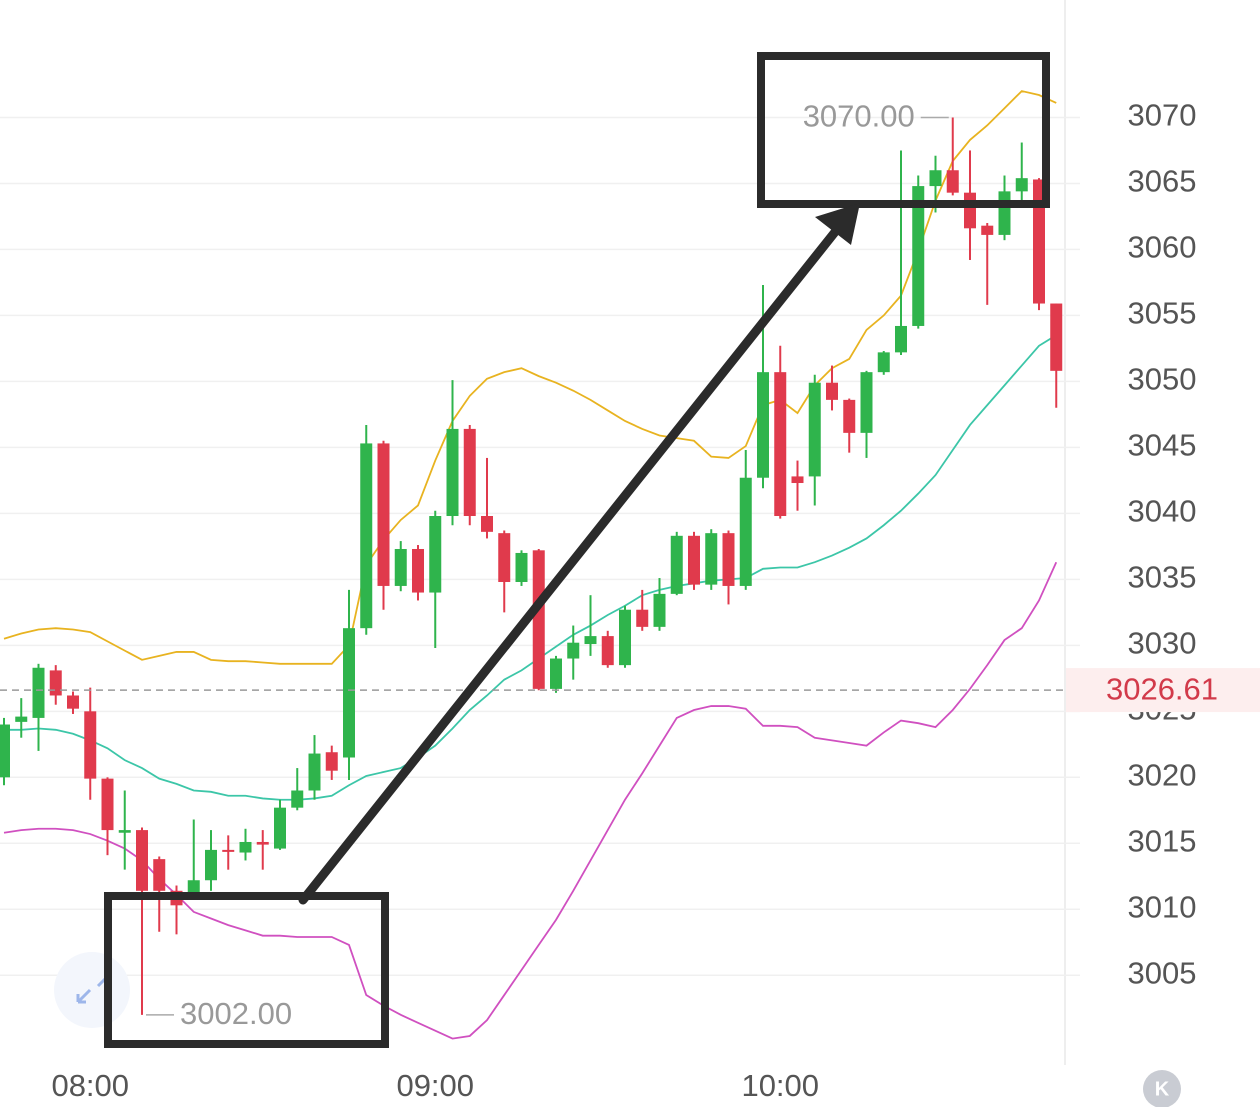 This screenshot has height=1107, width=1260. I want to click on y-tick-label: 3020, so click(1162, 774).